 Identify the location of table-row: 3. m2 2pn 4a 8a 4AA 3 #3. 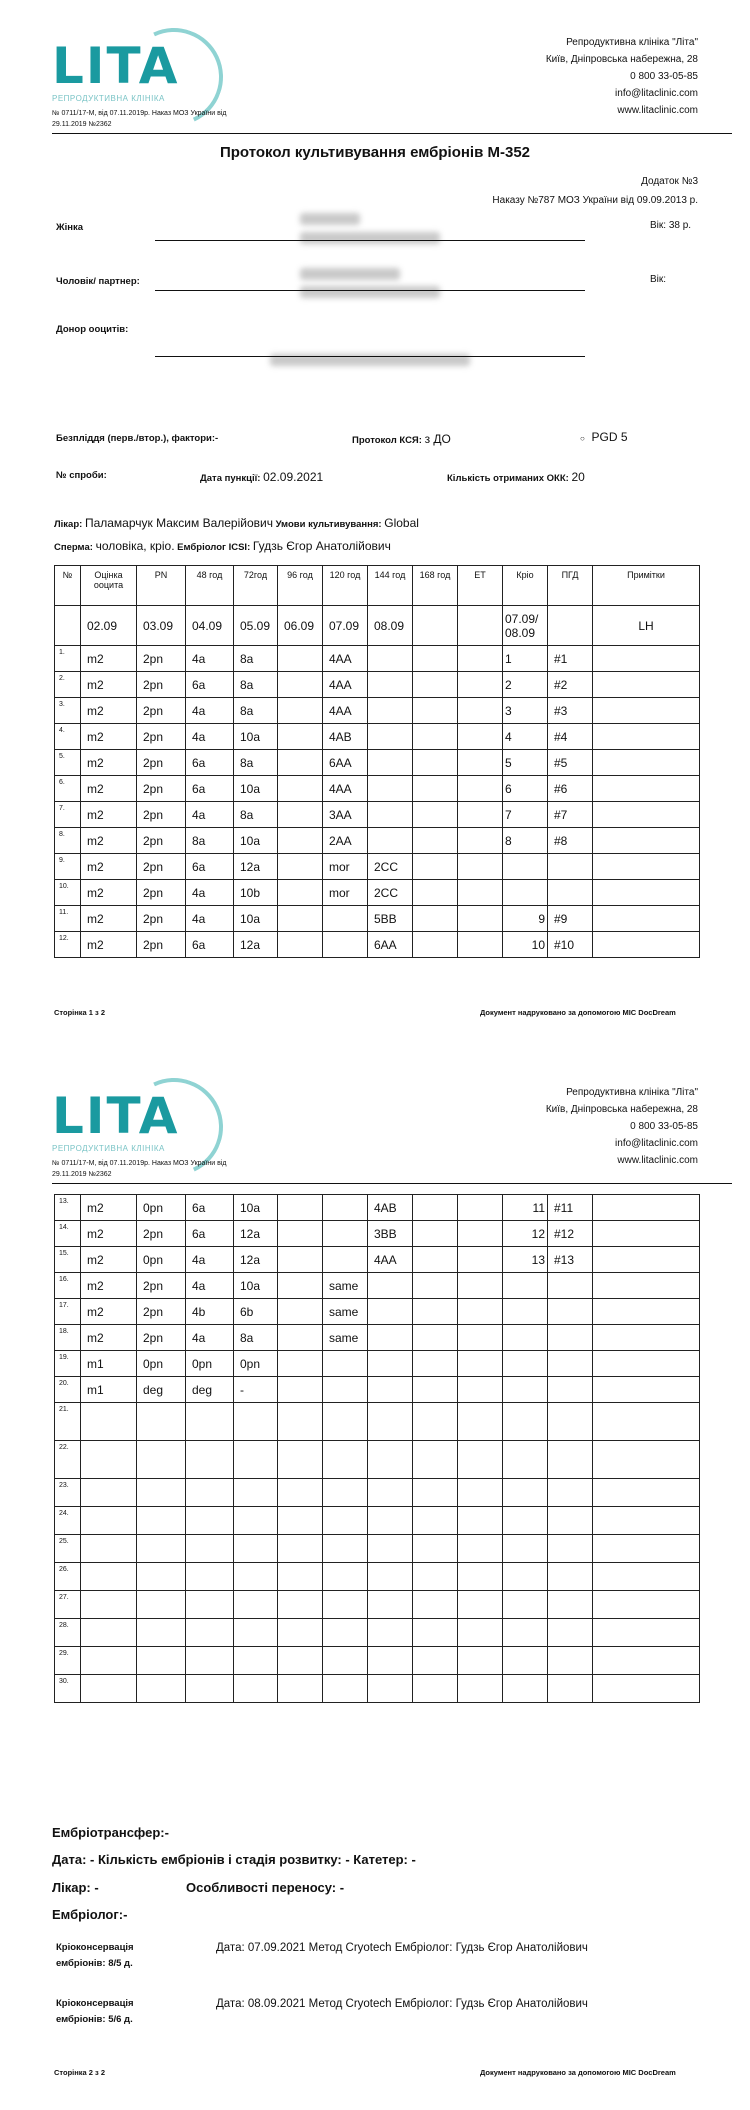
(377, 710).